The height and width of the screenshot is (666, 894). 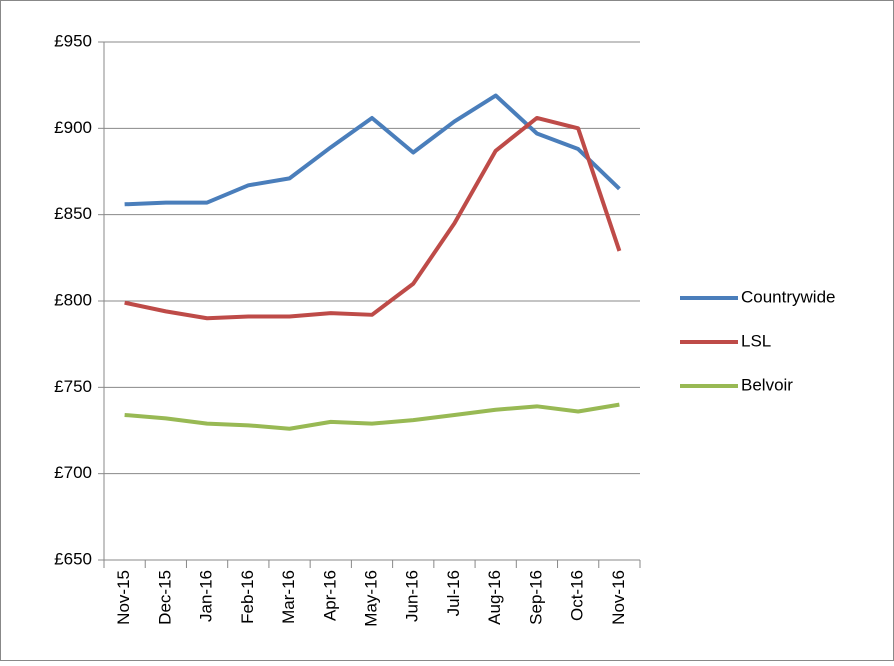 What do you see at coordinates (164, 597) in the screenshot?
I see `x-tick-label: Dec-15` at bounding box center [164, 597].